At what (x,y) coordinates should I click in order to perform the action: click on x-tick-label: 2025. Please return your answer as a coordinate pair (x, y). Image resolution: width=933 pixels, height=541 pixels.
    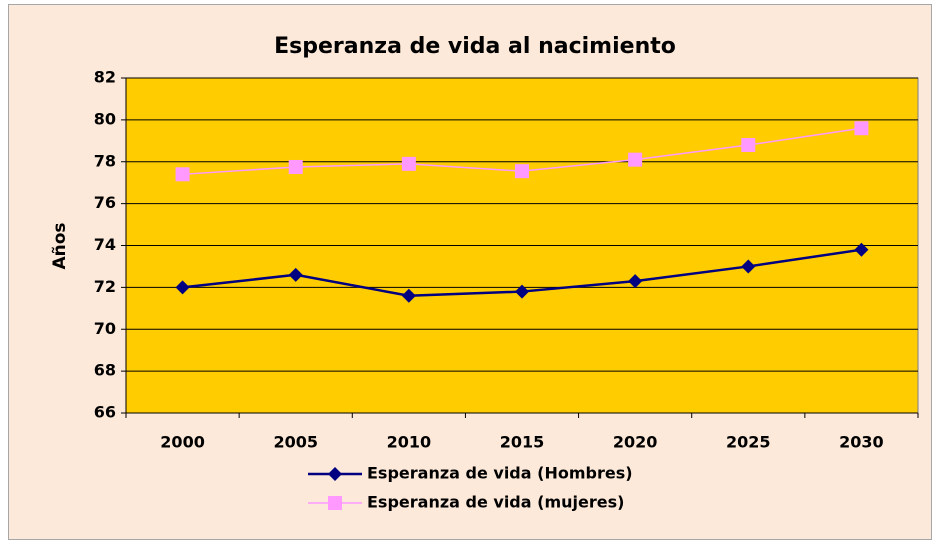
    Looking at the image, I should click on (748, 442).